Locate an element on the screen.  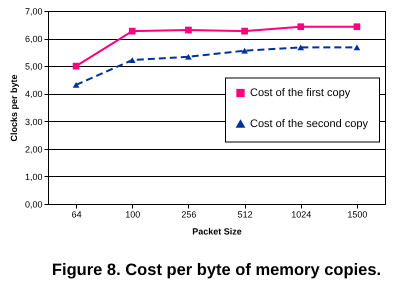
x-tick-label: 256 is located at coordinates (188, 215).